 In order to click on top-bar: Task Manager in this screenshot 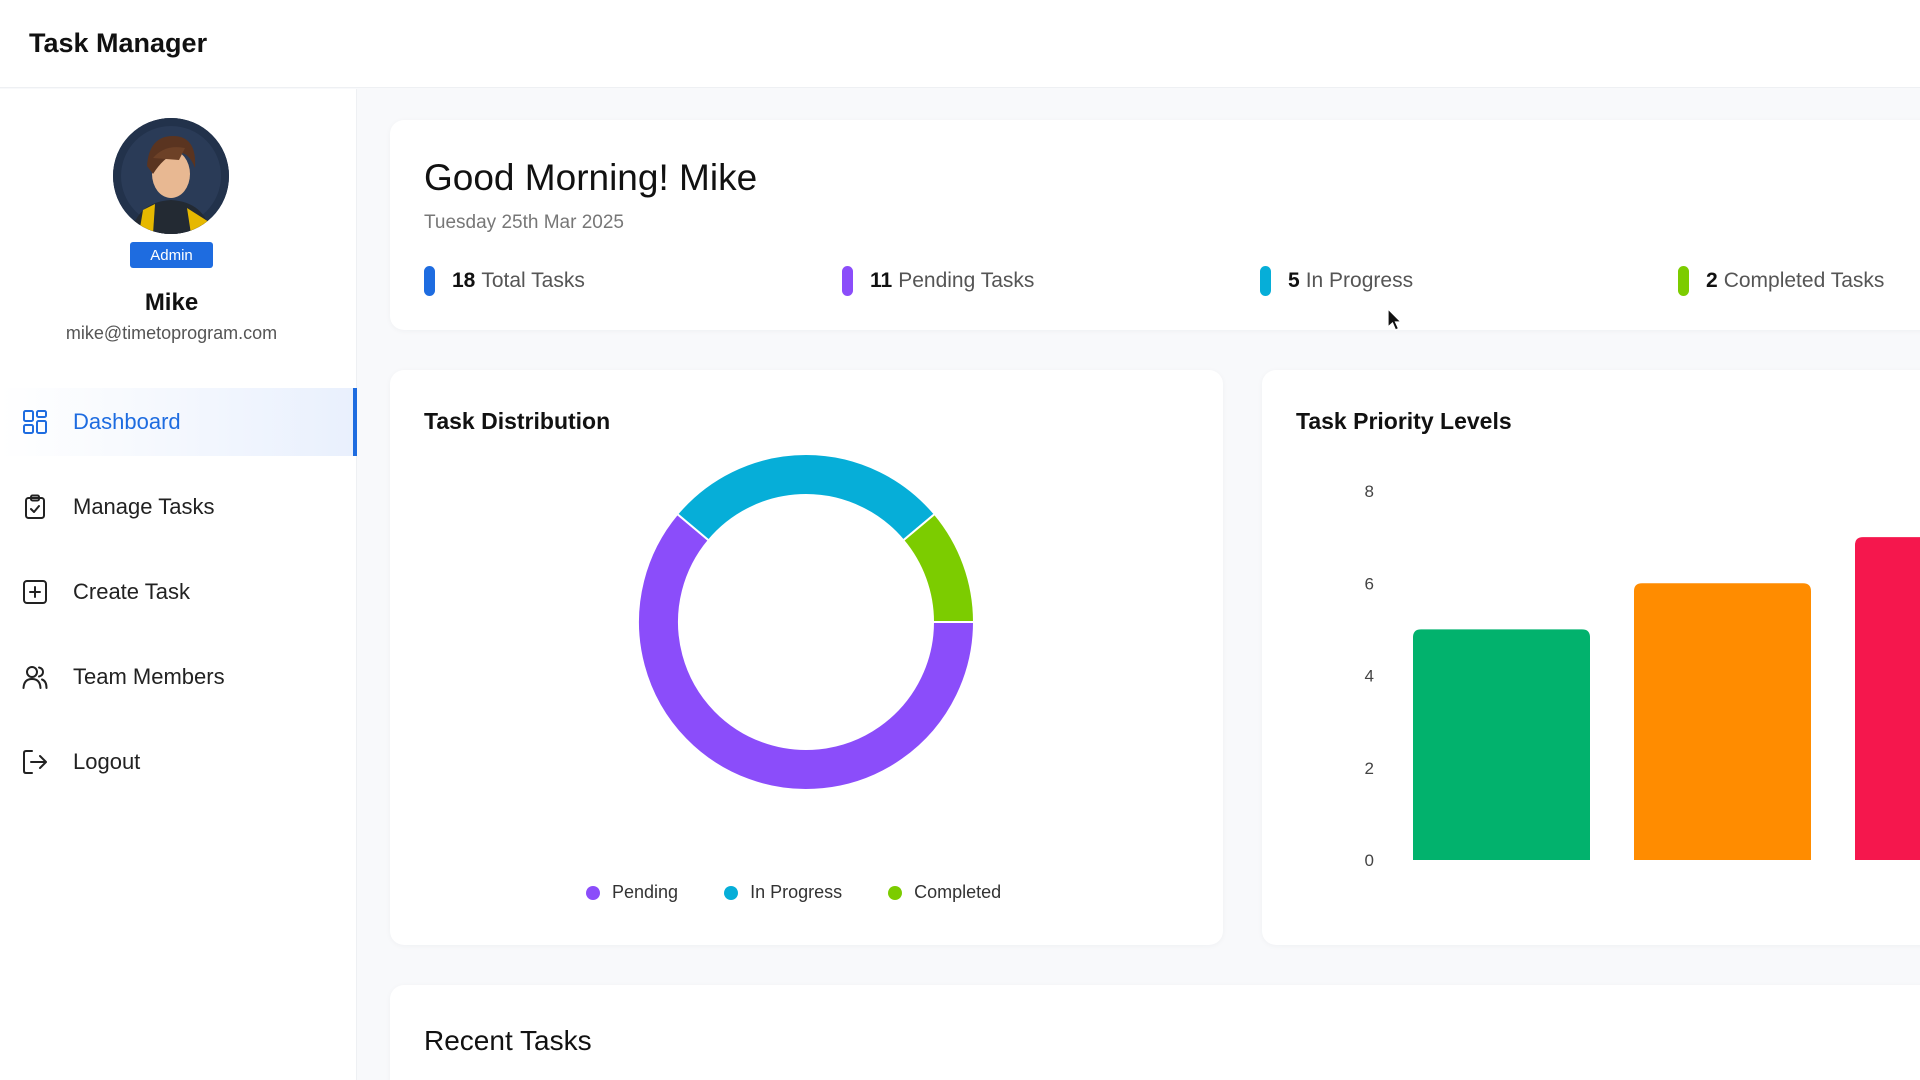, I will do `click(960, 44)`.